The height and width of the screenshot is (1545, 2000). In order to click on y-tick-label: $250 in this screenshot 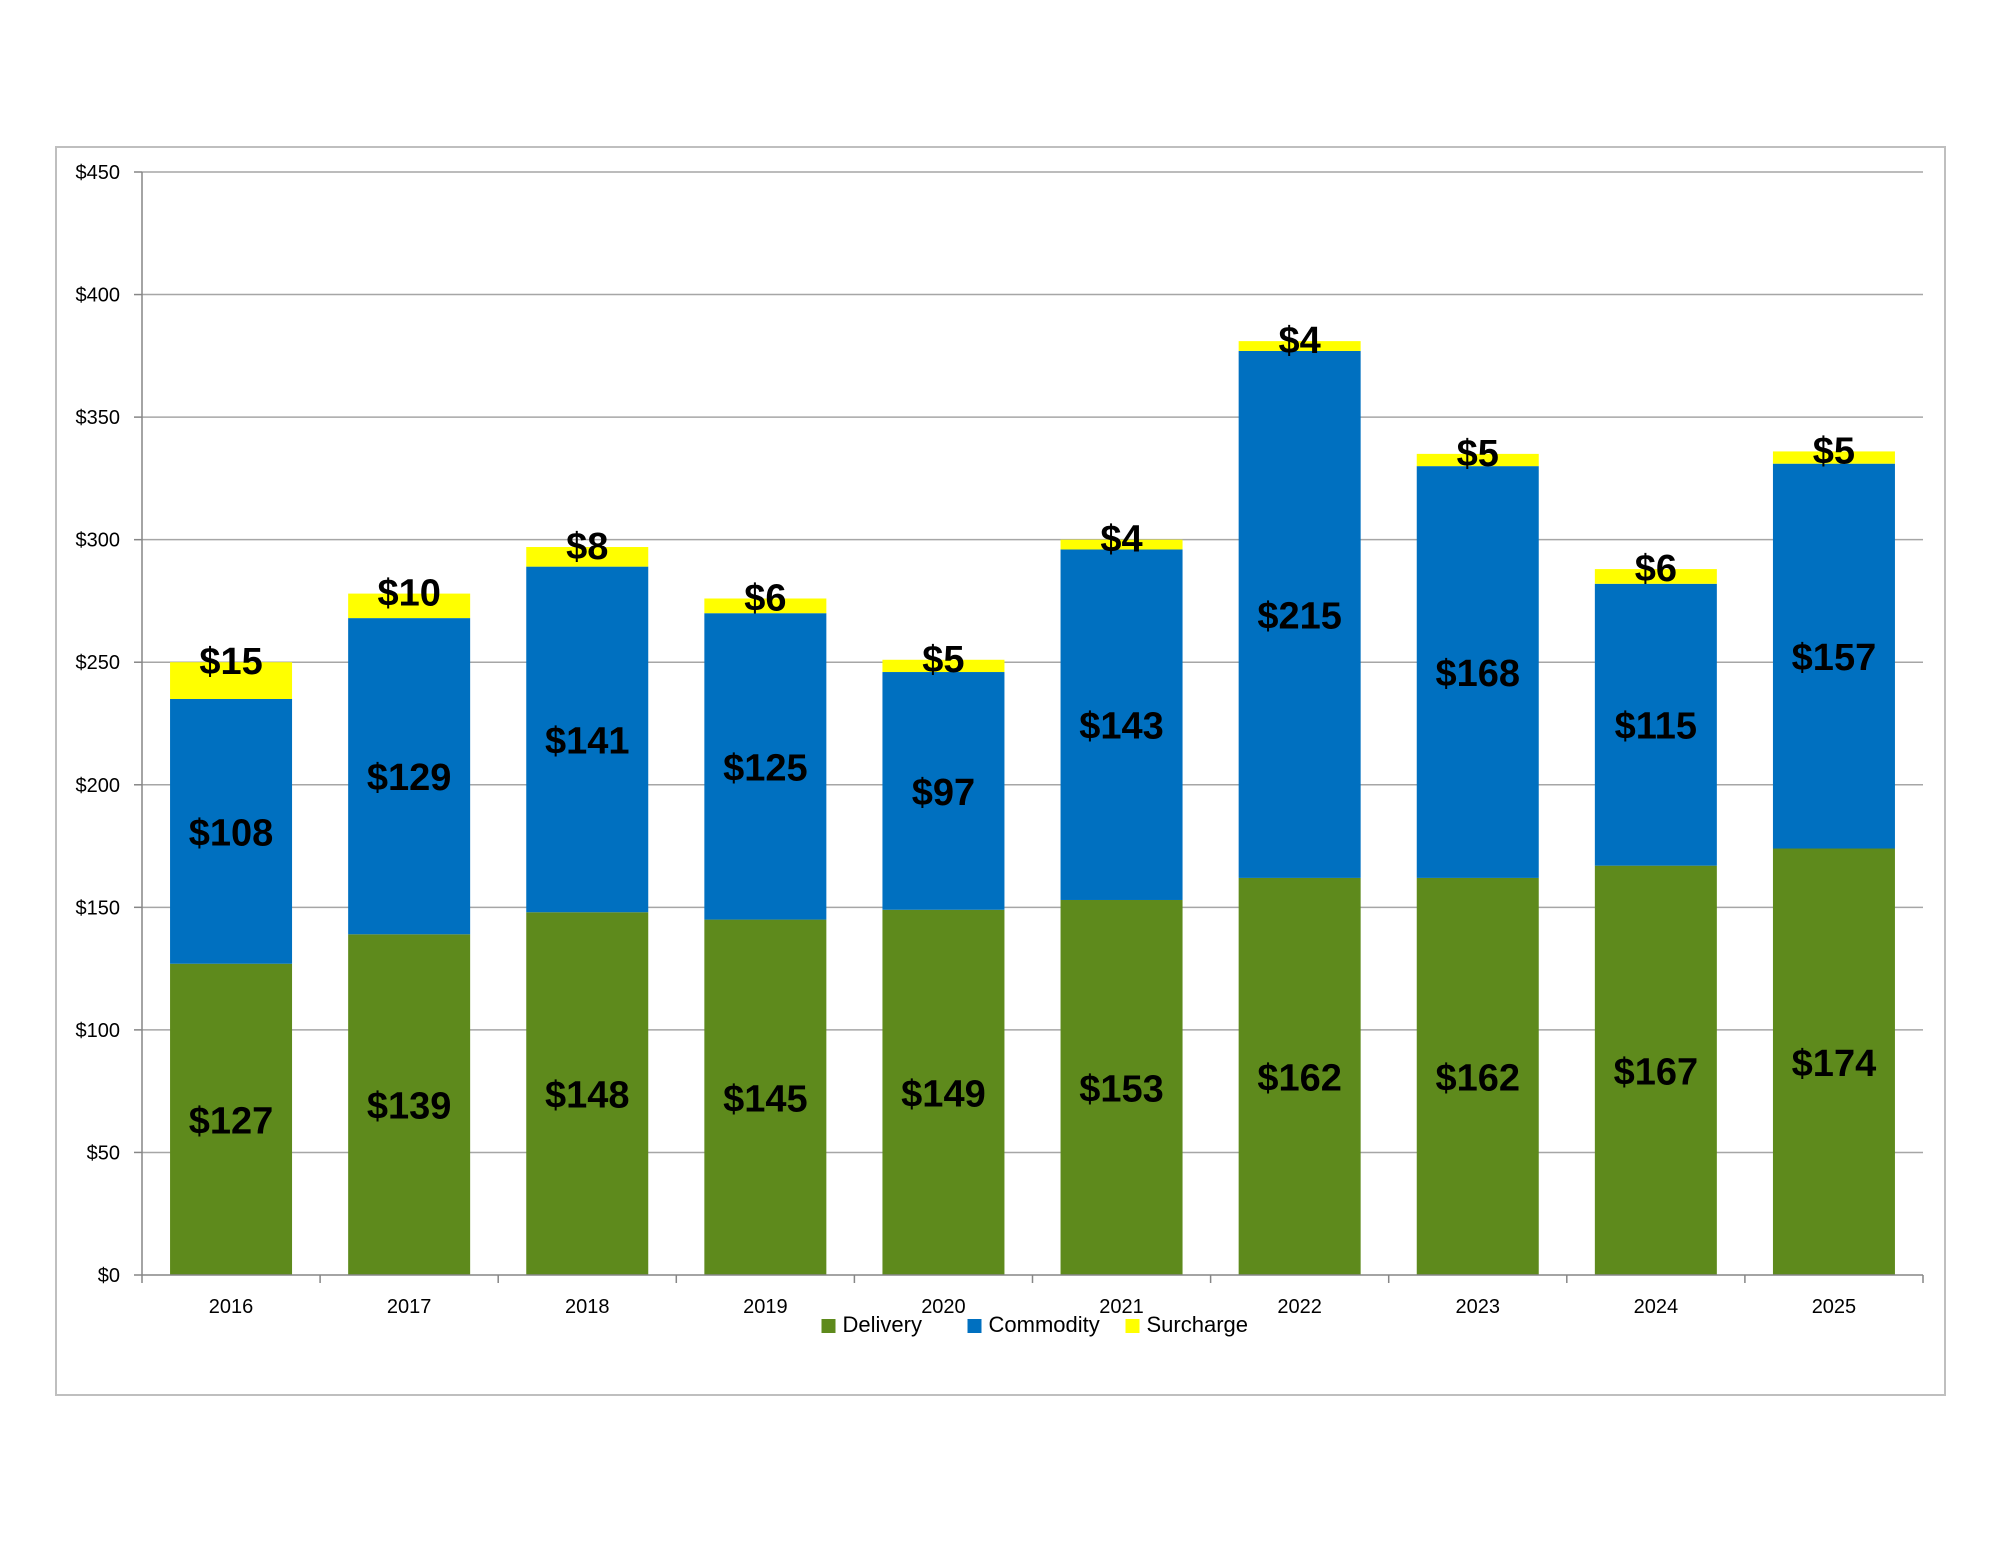, I will do `click(98, 663)`.